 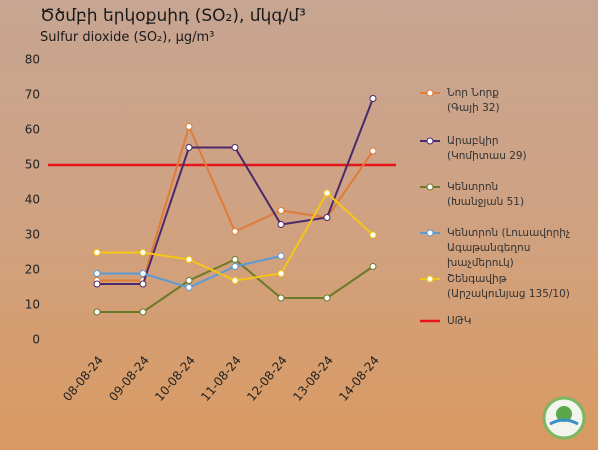 What do you see at coordinates (313, 378) in the screenshot?
I see `x-tick-label: 13-08-24` at bounding box center [313, 378].